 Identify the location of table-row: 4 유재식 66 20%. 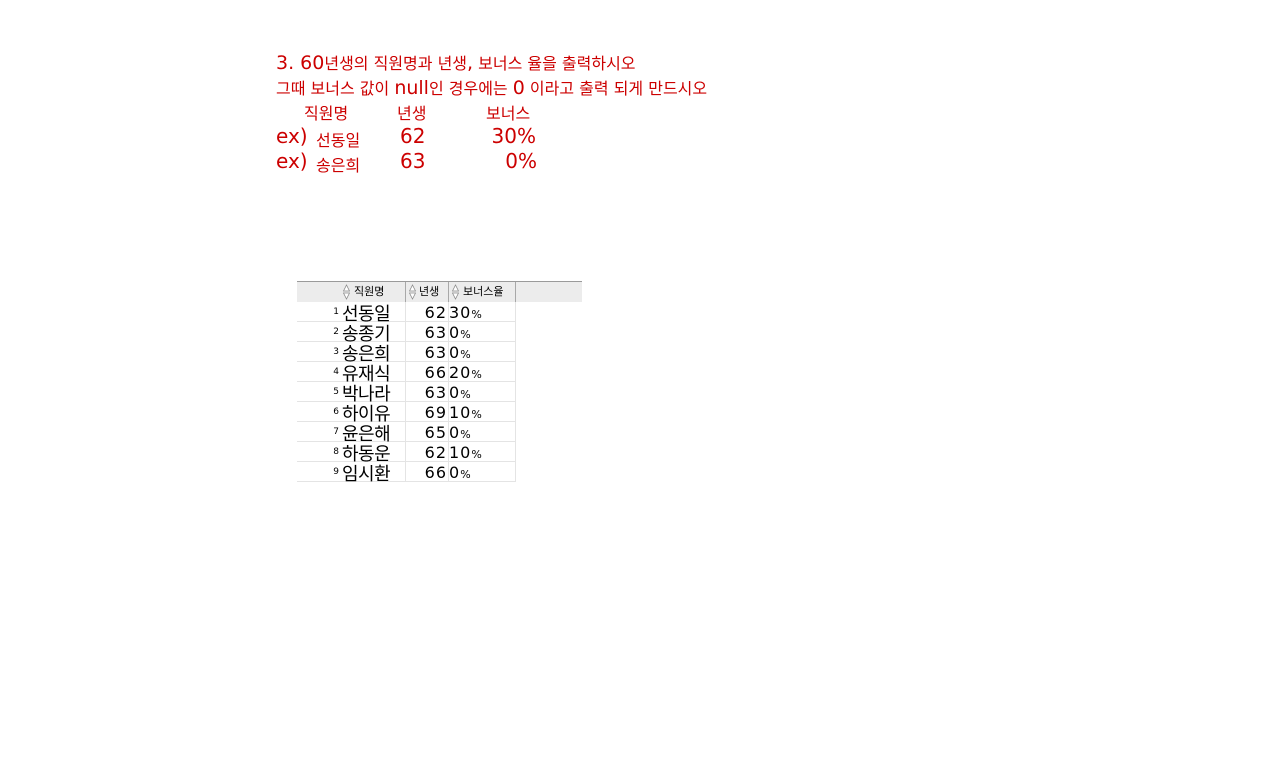
(406, 373).